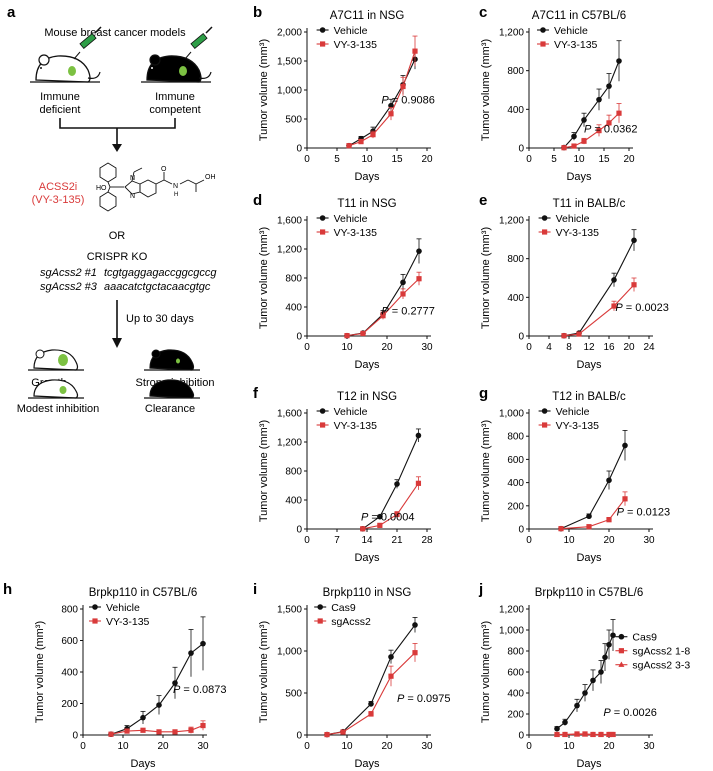 The width and height of the screenshot is (713, 771). What do you see at coordinates (427, 540) in the screenshot?
I see `x-tick-label: 28` at bounding box center [427, 540].